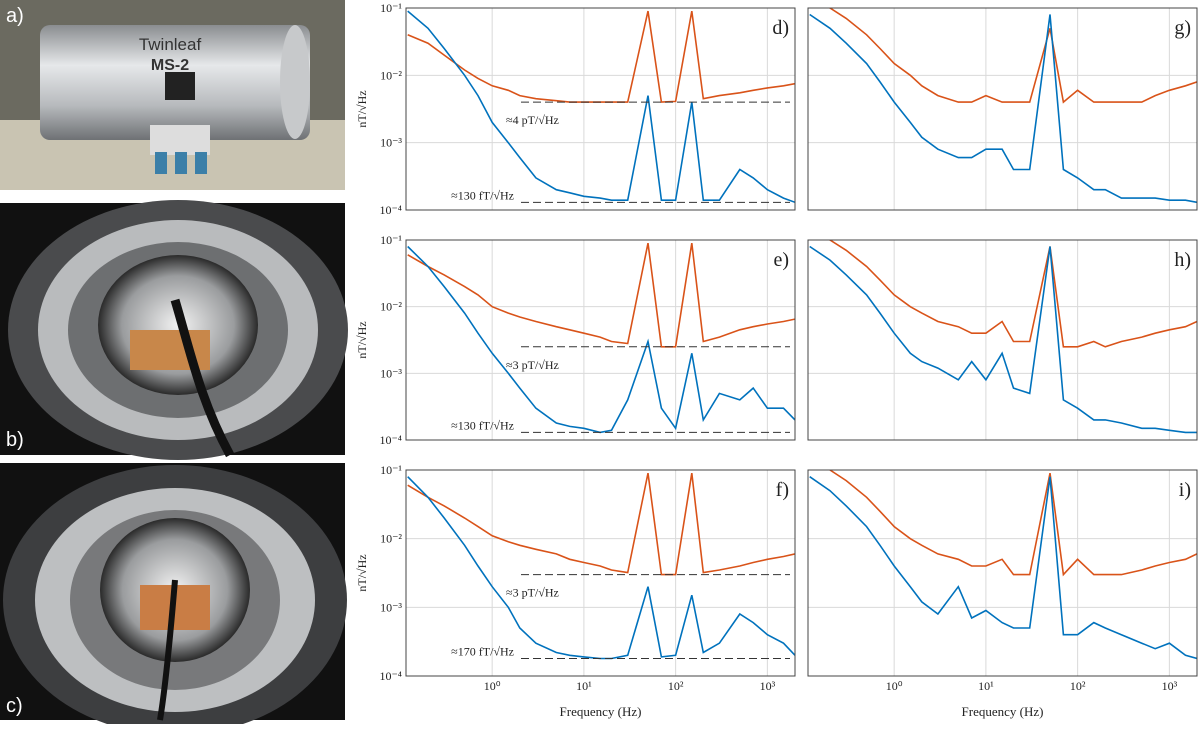 The width and height of the screenshot is (1200, 729). What do you see at coordinates (15, 440) in the screenshot?
I see `panel-label: b)` at bounding box center [15, 440].